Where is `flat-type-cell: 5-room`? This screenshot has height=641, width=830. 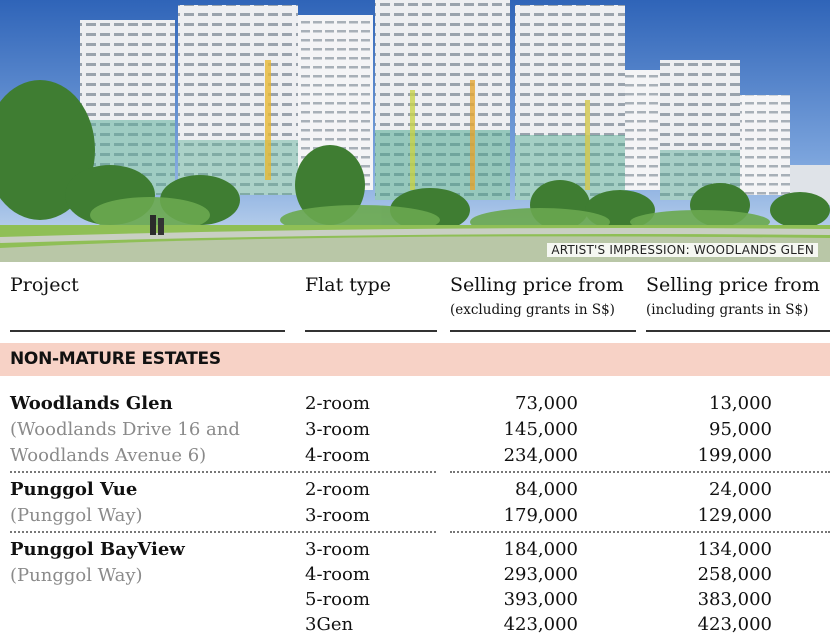
flat-type-cell: 5-room is located at coordinates (337, 599).